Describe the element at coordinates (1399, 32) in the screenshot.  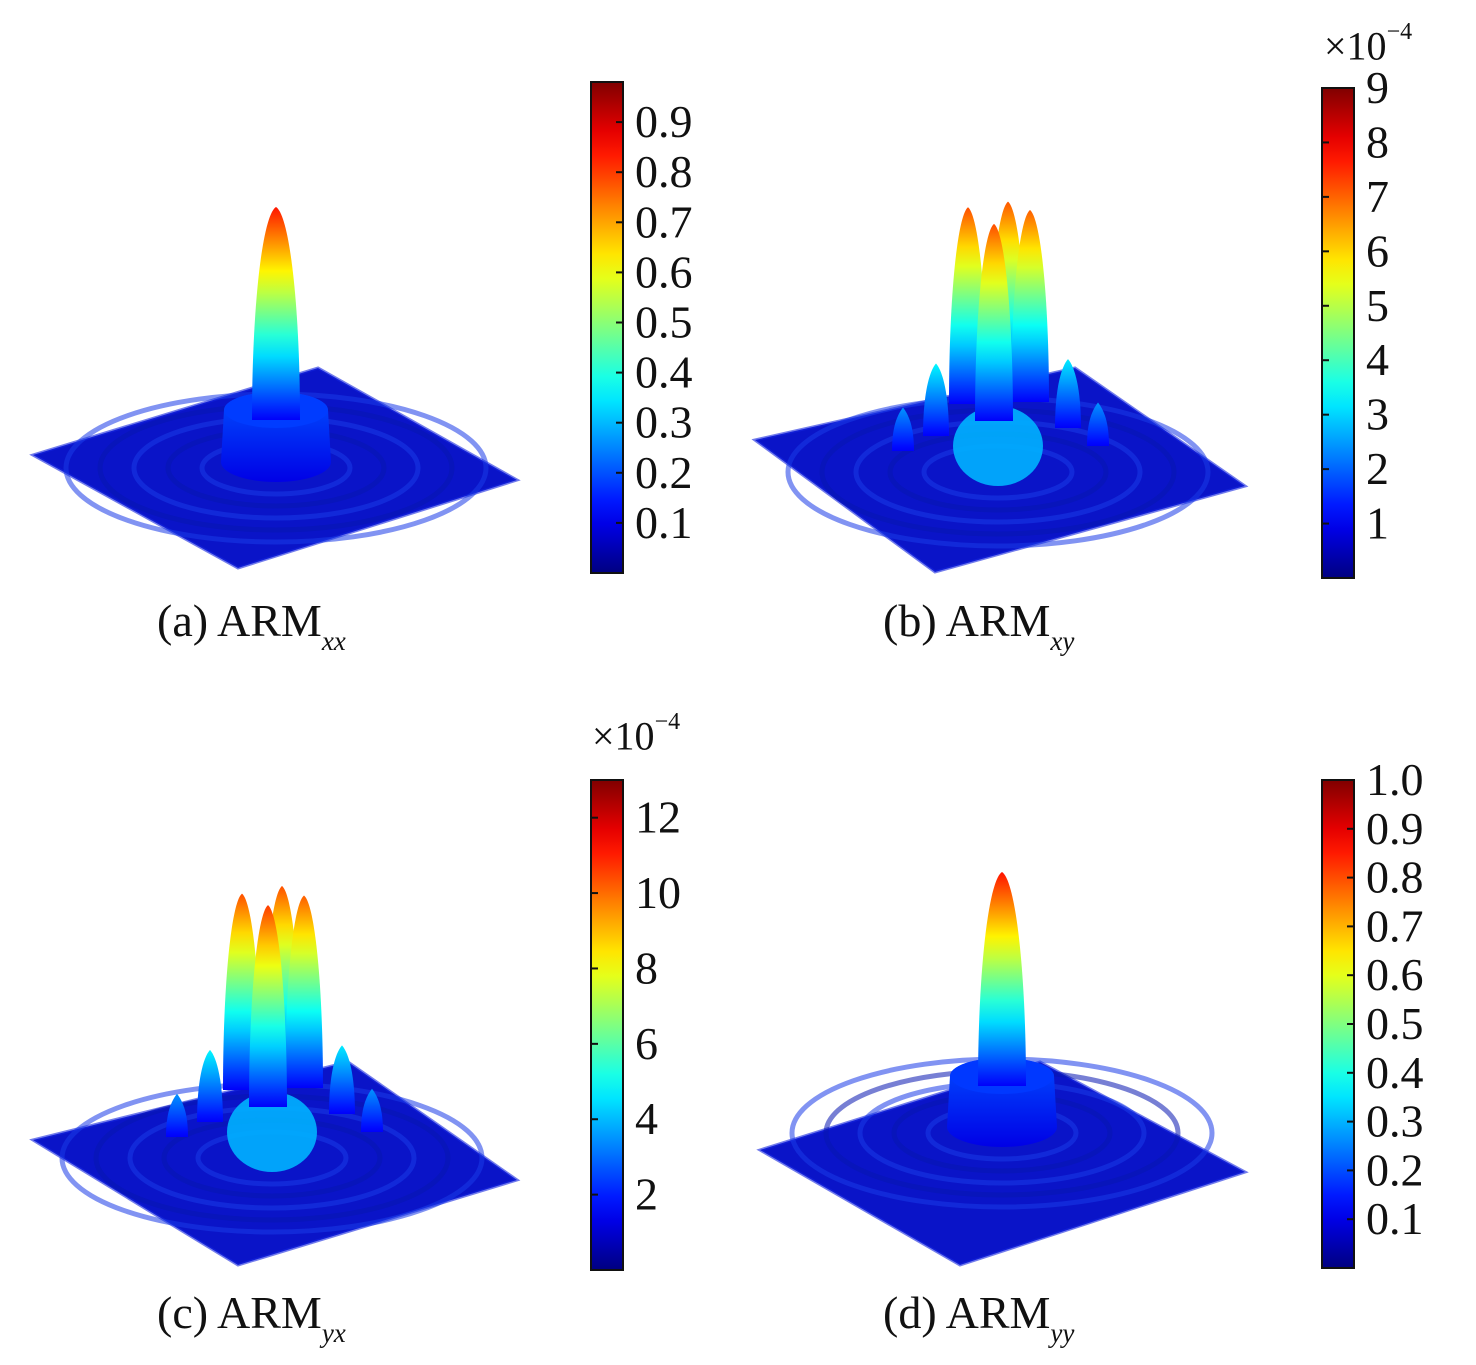
I see `multiplier-b-exp: −4` at that location.